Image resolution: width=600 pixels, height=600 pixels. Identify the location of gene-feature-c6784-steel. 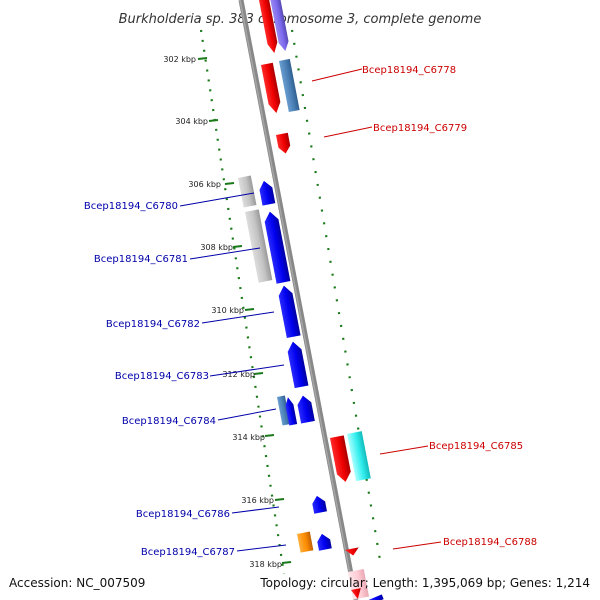
(284, 410).